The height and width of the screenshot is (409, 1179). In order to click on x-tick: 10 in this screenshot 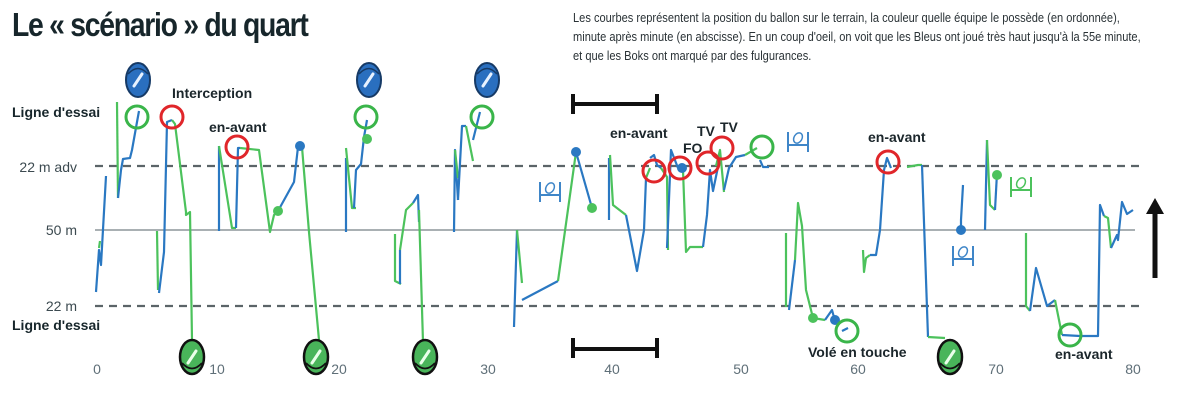, I will do `click(217, 369)`.